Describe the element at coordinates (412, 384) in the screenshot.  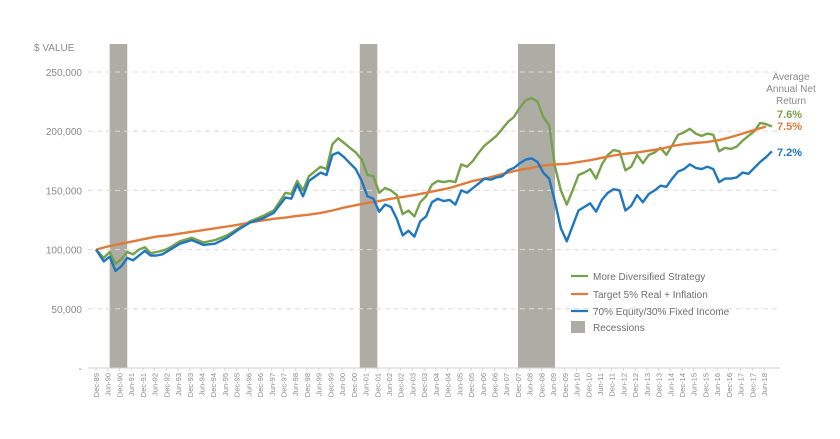
I see `x-tick-label-27: Jun-03` at that location.